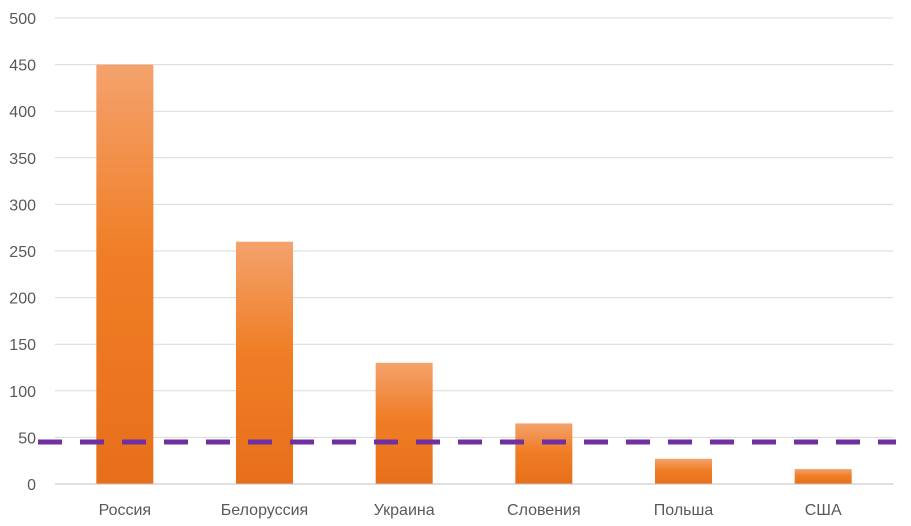 This screenshot has width=911, height=526. I want to click on x-tick-label: Польша, so click(684, 510).